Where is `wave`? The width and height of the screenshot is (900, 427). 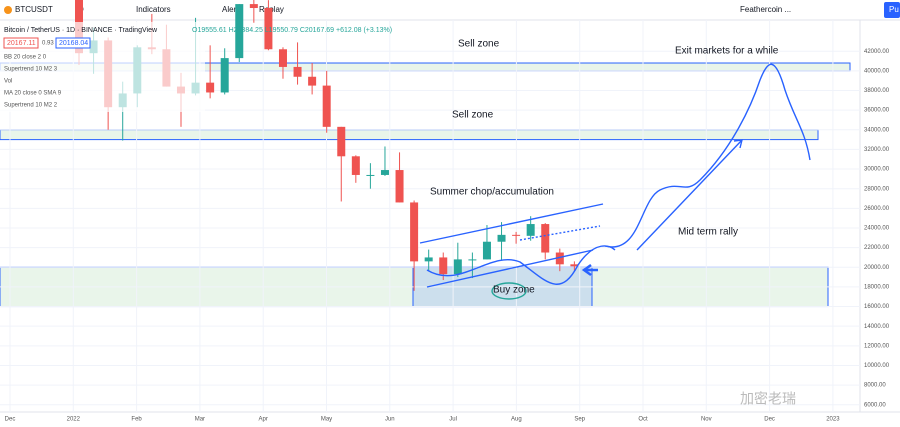
wave is located at coordinates (521, 265).